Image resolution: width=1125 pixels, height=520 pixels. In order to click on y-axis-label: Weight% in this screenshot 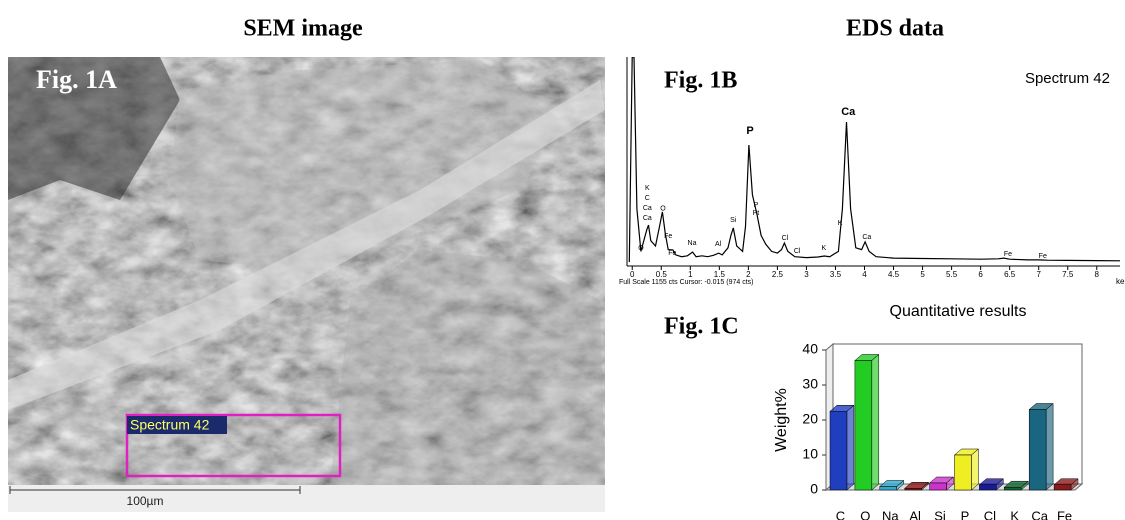, I will do `click(781, 420)`.